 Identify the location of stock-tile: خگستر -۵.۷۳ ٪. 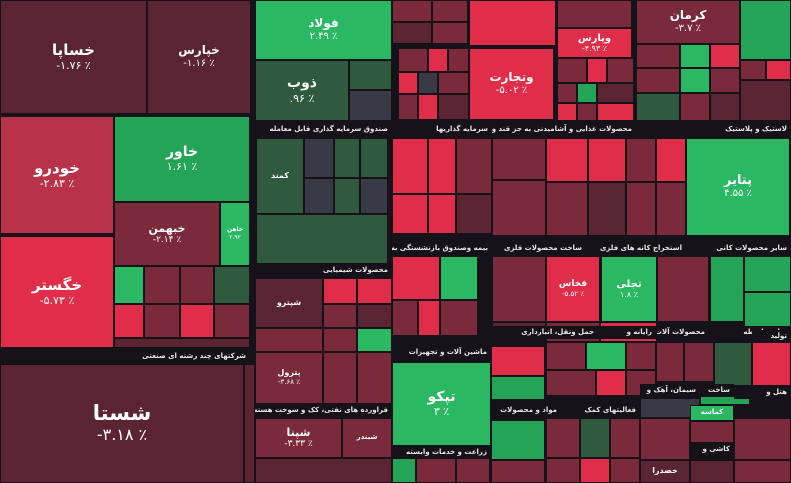
(57, 292).